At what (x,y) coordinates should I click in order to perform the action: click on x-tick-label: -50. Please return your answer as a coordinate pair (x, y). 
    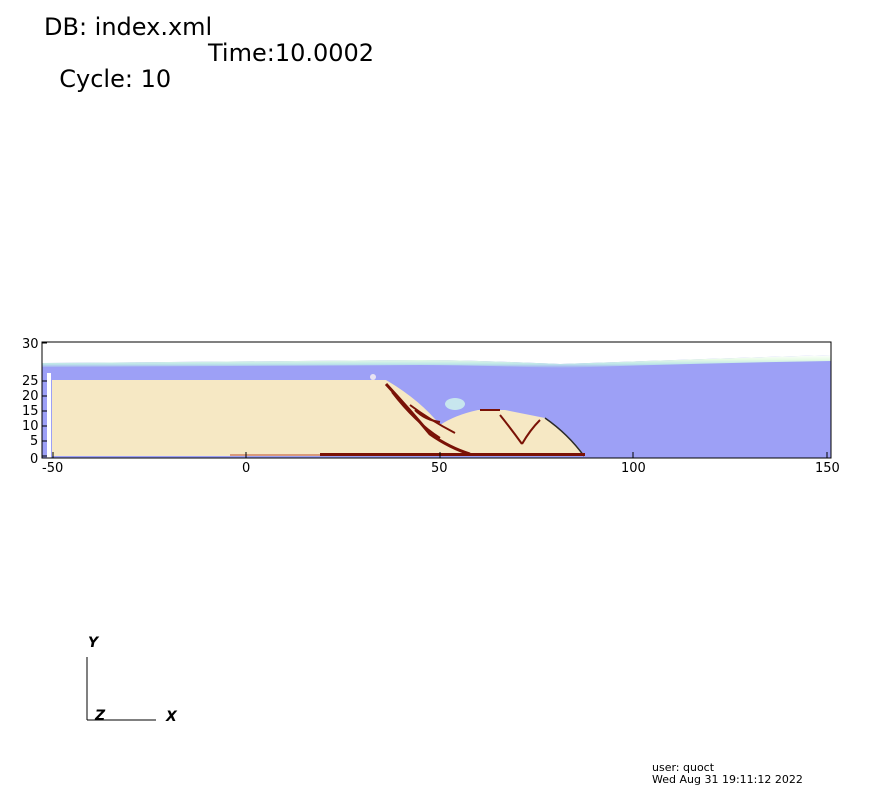
    Looking at the image, I should click on (52, 468).